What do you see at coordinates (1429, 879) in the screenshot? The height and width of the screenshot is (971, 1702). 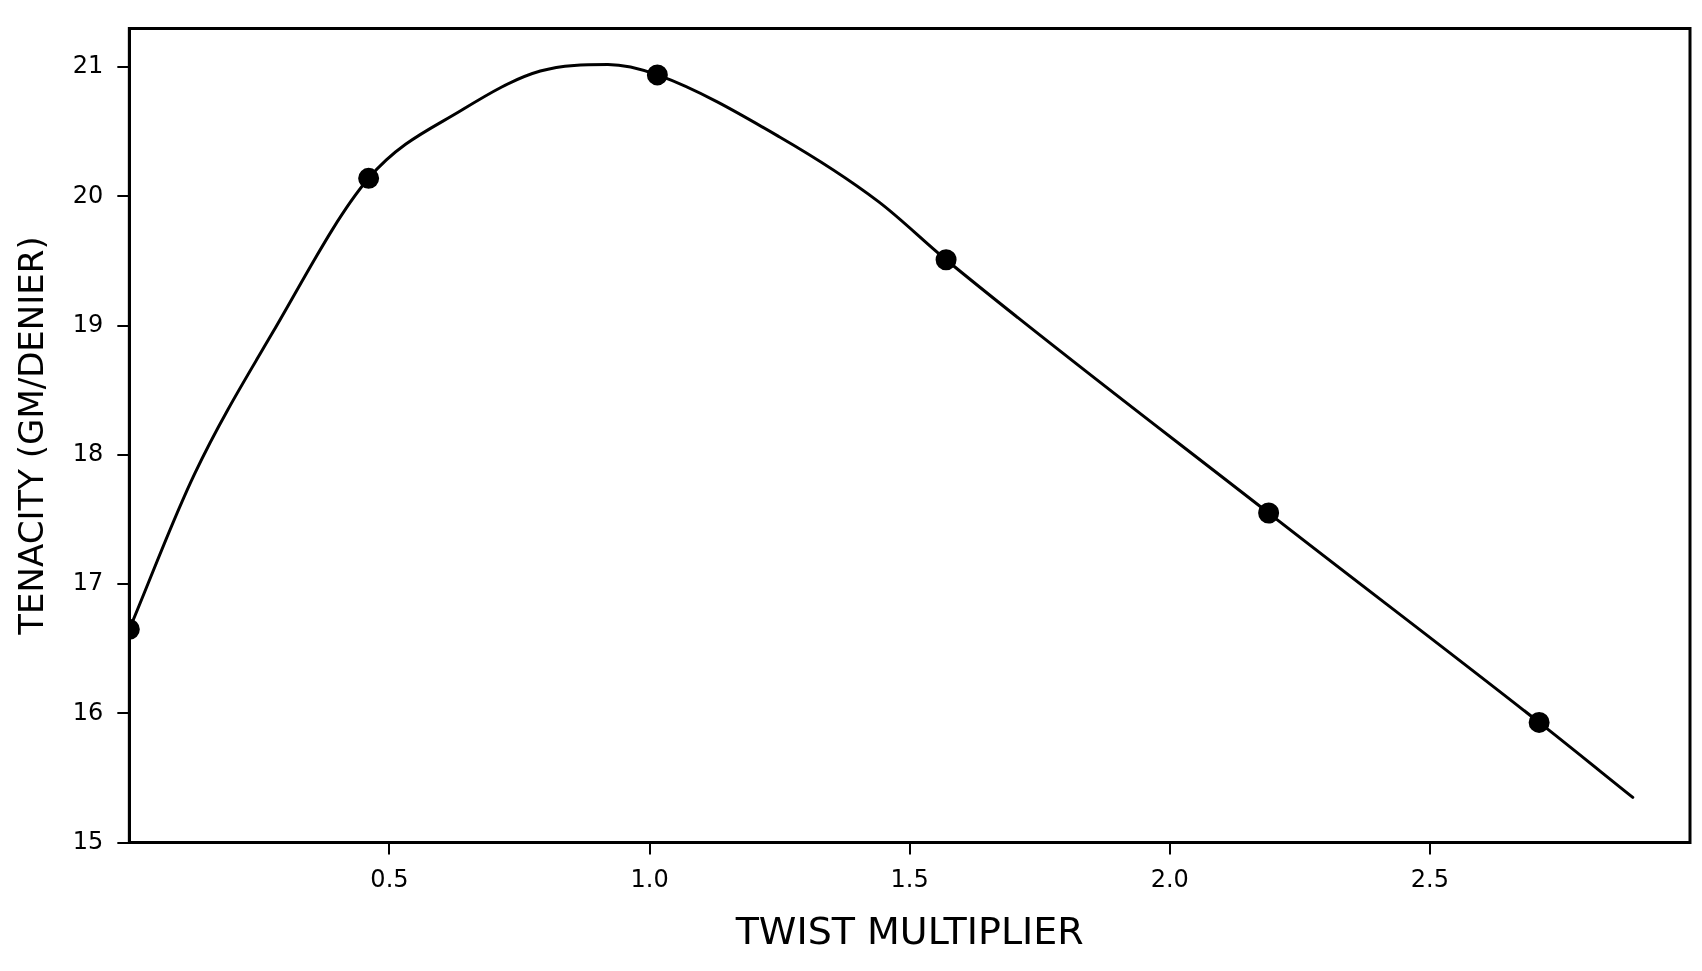 I see `x-tick-label: 2.5` at bounding box center [1429, 879].